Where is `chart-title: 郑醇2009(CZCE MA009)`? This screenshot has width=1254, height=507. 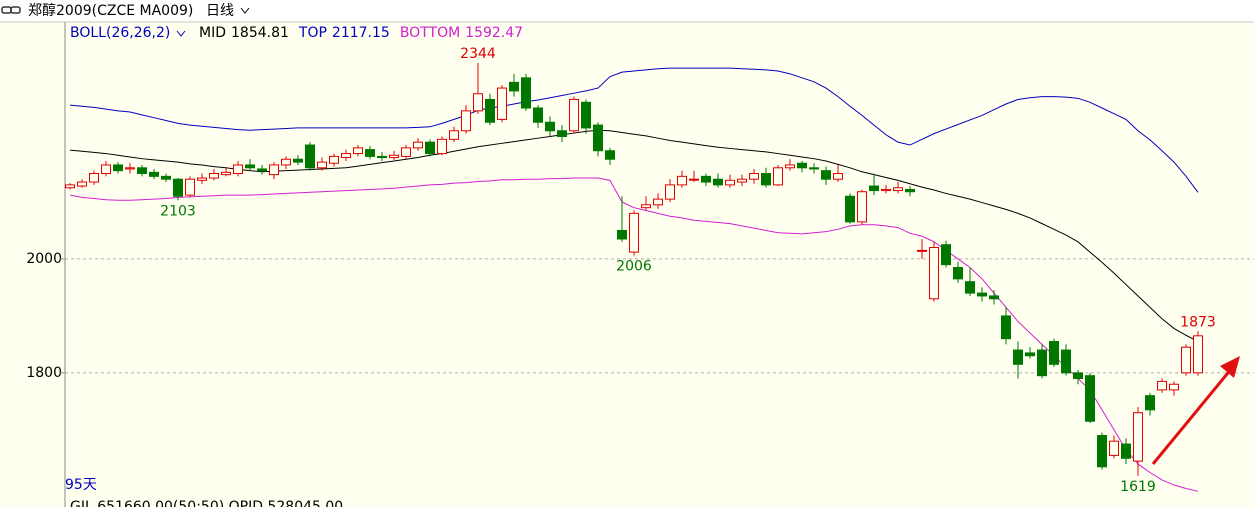
chart-title: 郑醇2009(CZCE MA009) is located at coordinates (110, 10).